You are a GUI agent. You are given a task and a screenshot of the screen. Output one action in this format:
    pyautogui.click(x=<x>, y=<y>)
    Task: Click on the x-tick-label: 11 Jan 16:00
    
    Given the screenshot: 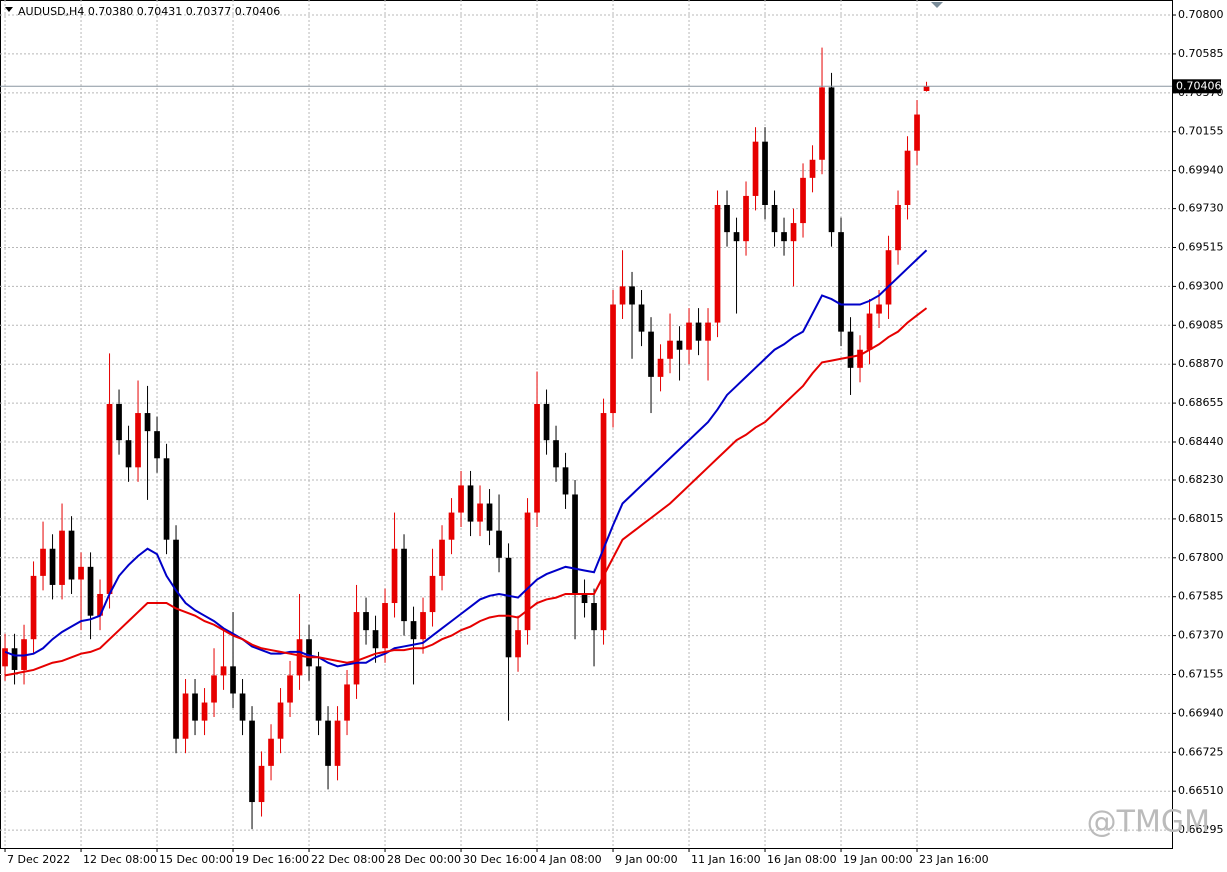 What is the action you would take?
    pyautogui.click(x=726, y=859)
    